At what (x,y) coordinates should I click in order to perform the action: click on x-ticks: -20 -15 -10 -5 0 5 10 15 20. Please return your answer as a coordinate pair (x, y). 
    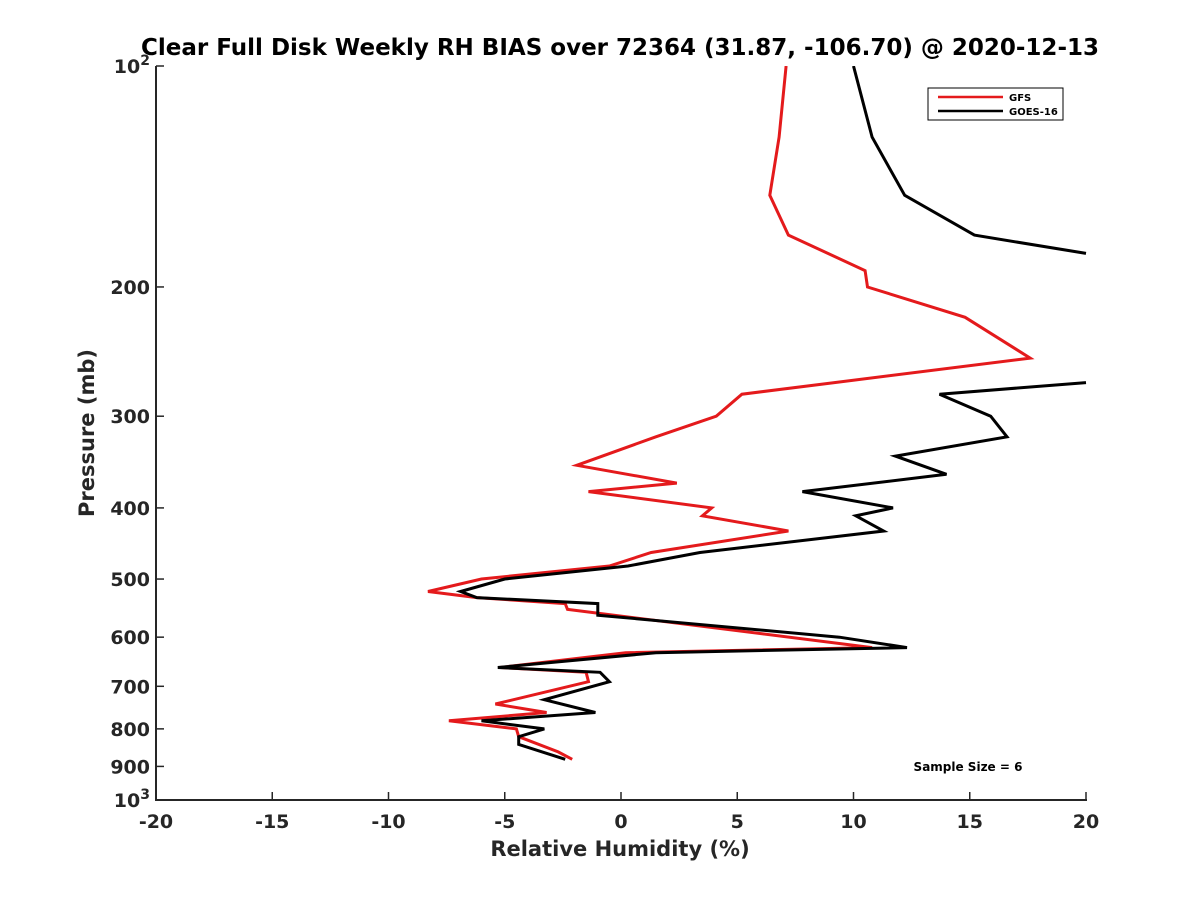
    Looking at the image, I should click on (619, 812).